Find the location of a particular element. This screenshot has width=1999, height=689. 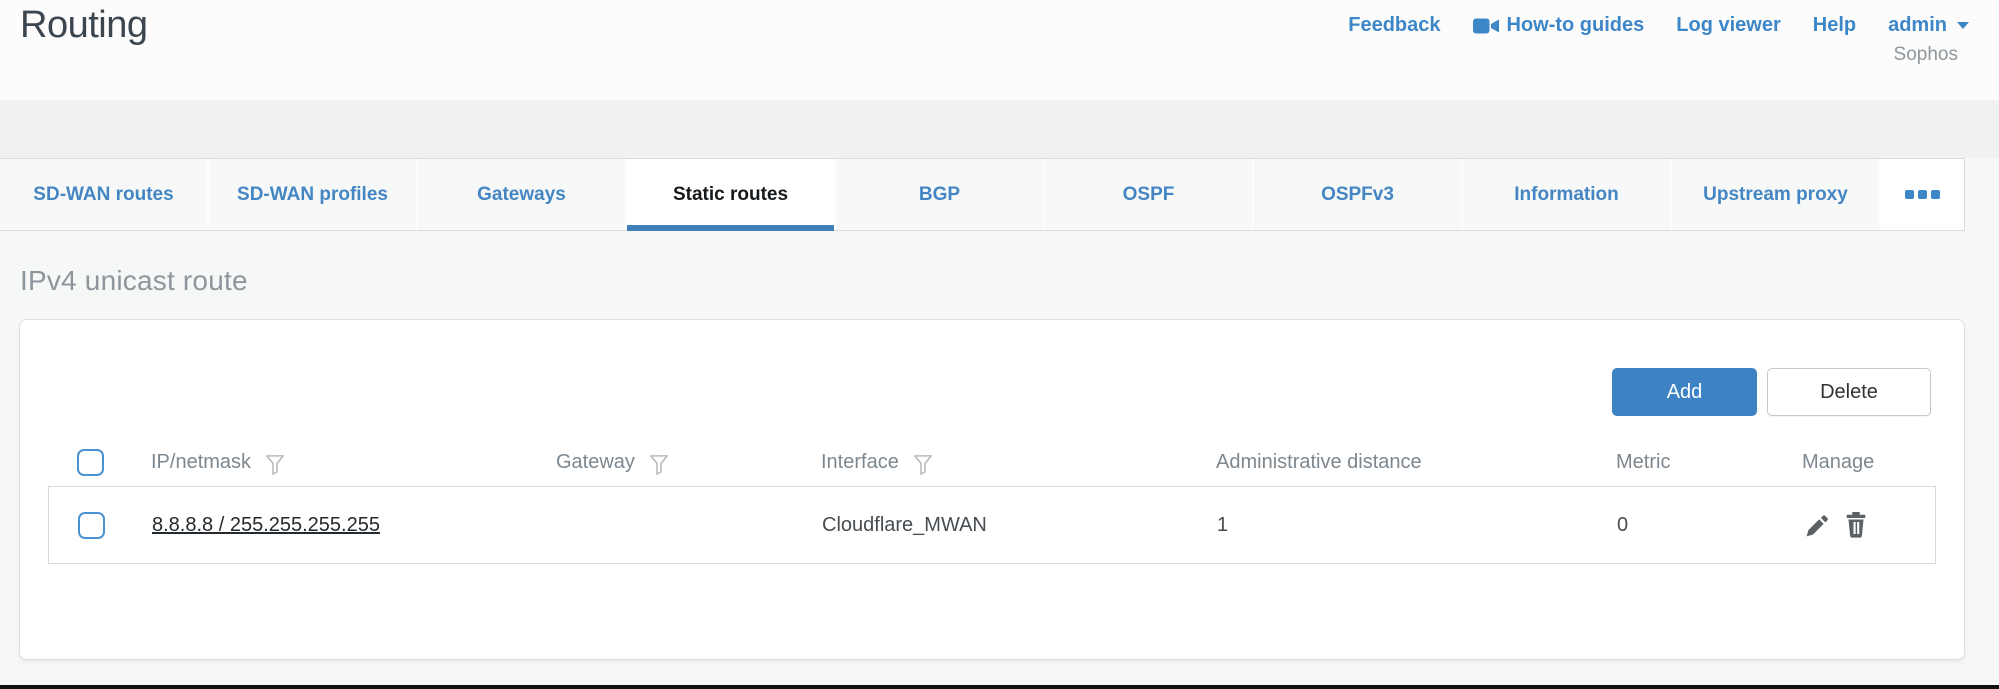

row-checkbox is located at coordinates (91, 525).